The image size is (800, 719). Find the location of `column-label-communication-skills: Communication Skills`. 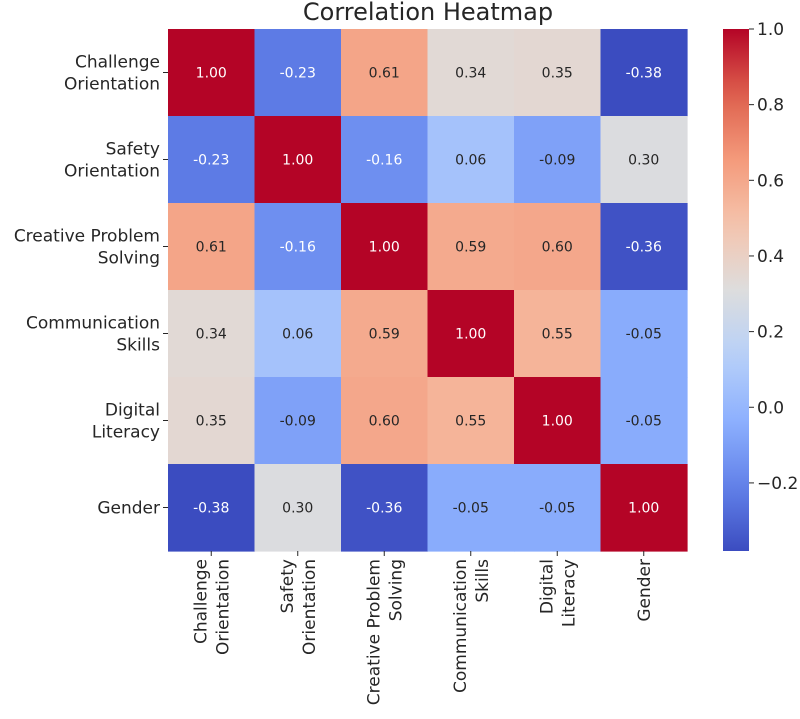

column-label-communication-skills: Communication Skills is located at coordinates (472, 626).